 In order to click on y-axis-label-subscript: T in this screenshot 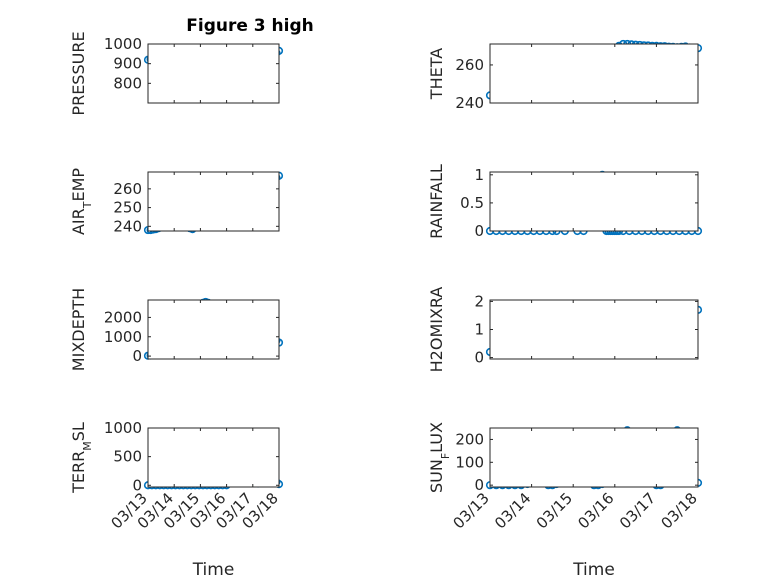, I will do `click(87, 205)`.